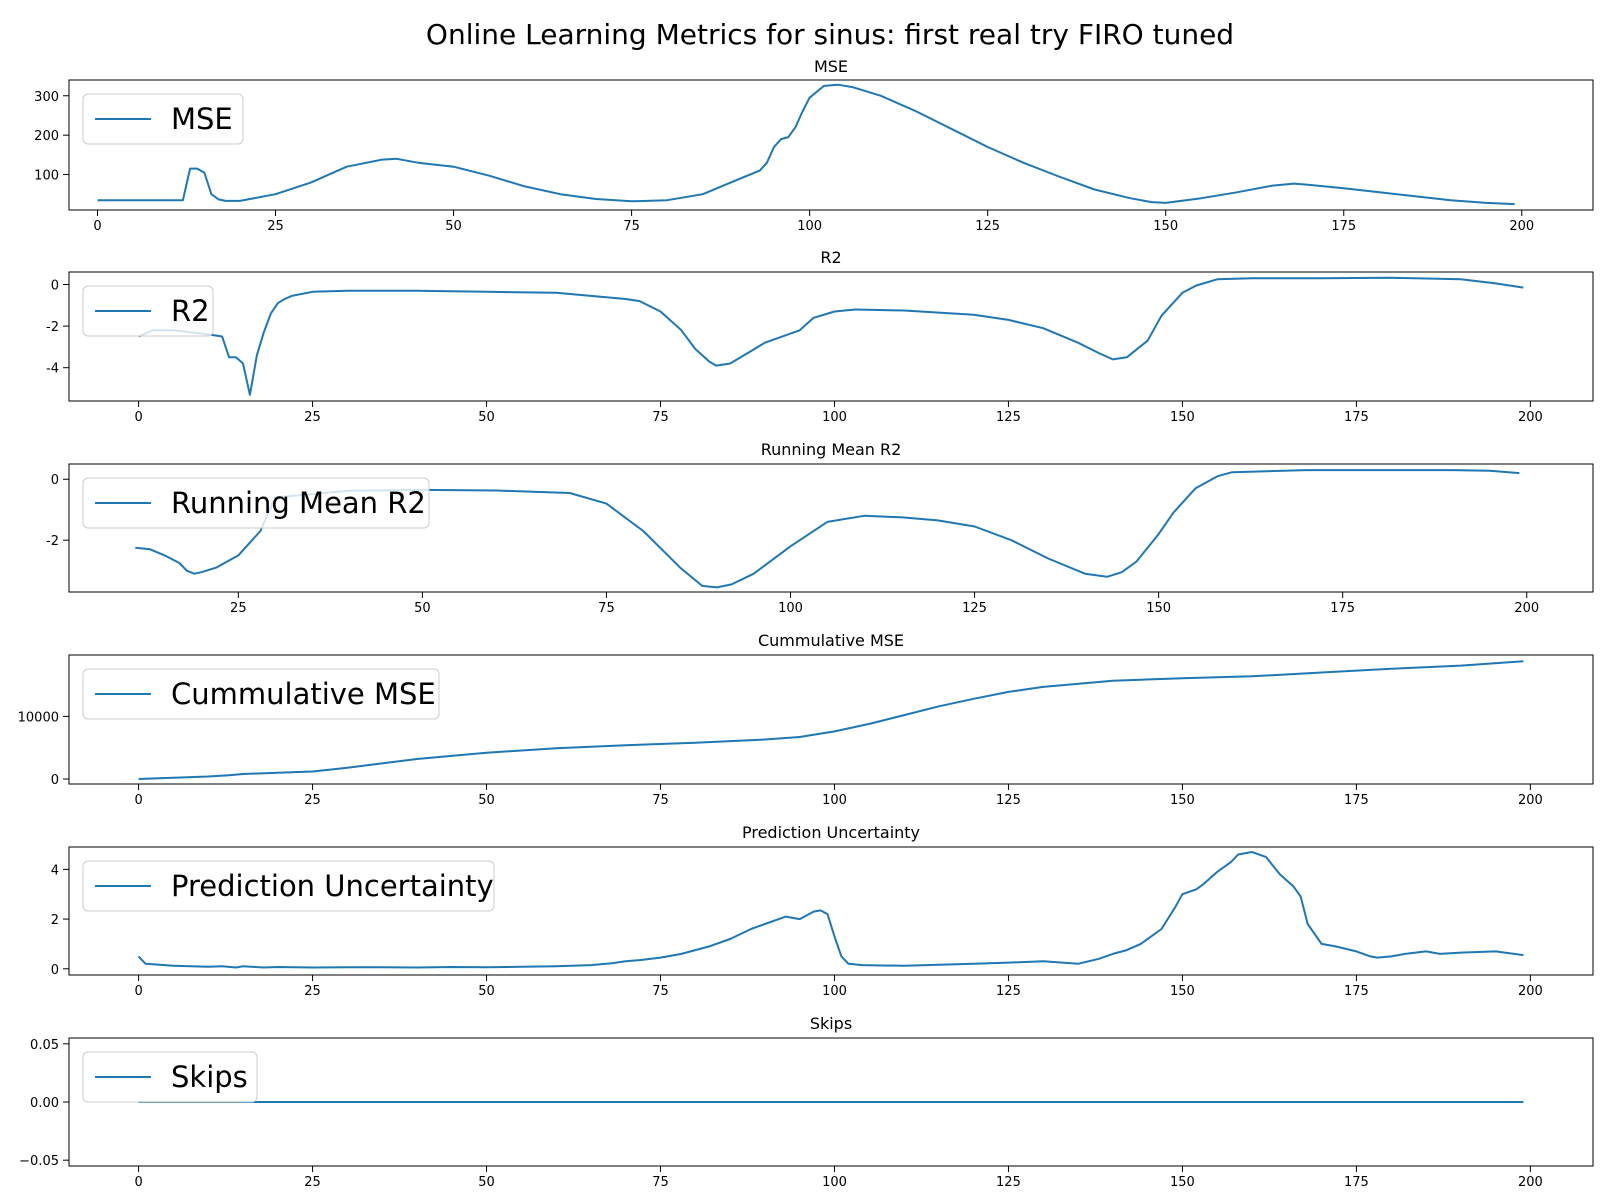 The width and height of the screenshot is (1600, 1200). I want to click on subplot-2: R2 0 25 50 75 100 125 150 175 200 0 -2 -4 R2, so click(820, 336).